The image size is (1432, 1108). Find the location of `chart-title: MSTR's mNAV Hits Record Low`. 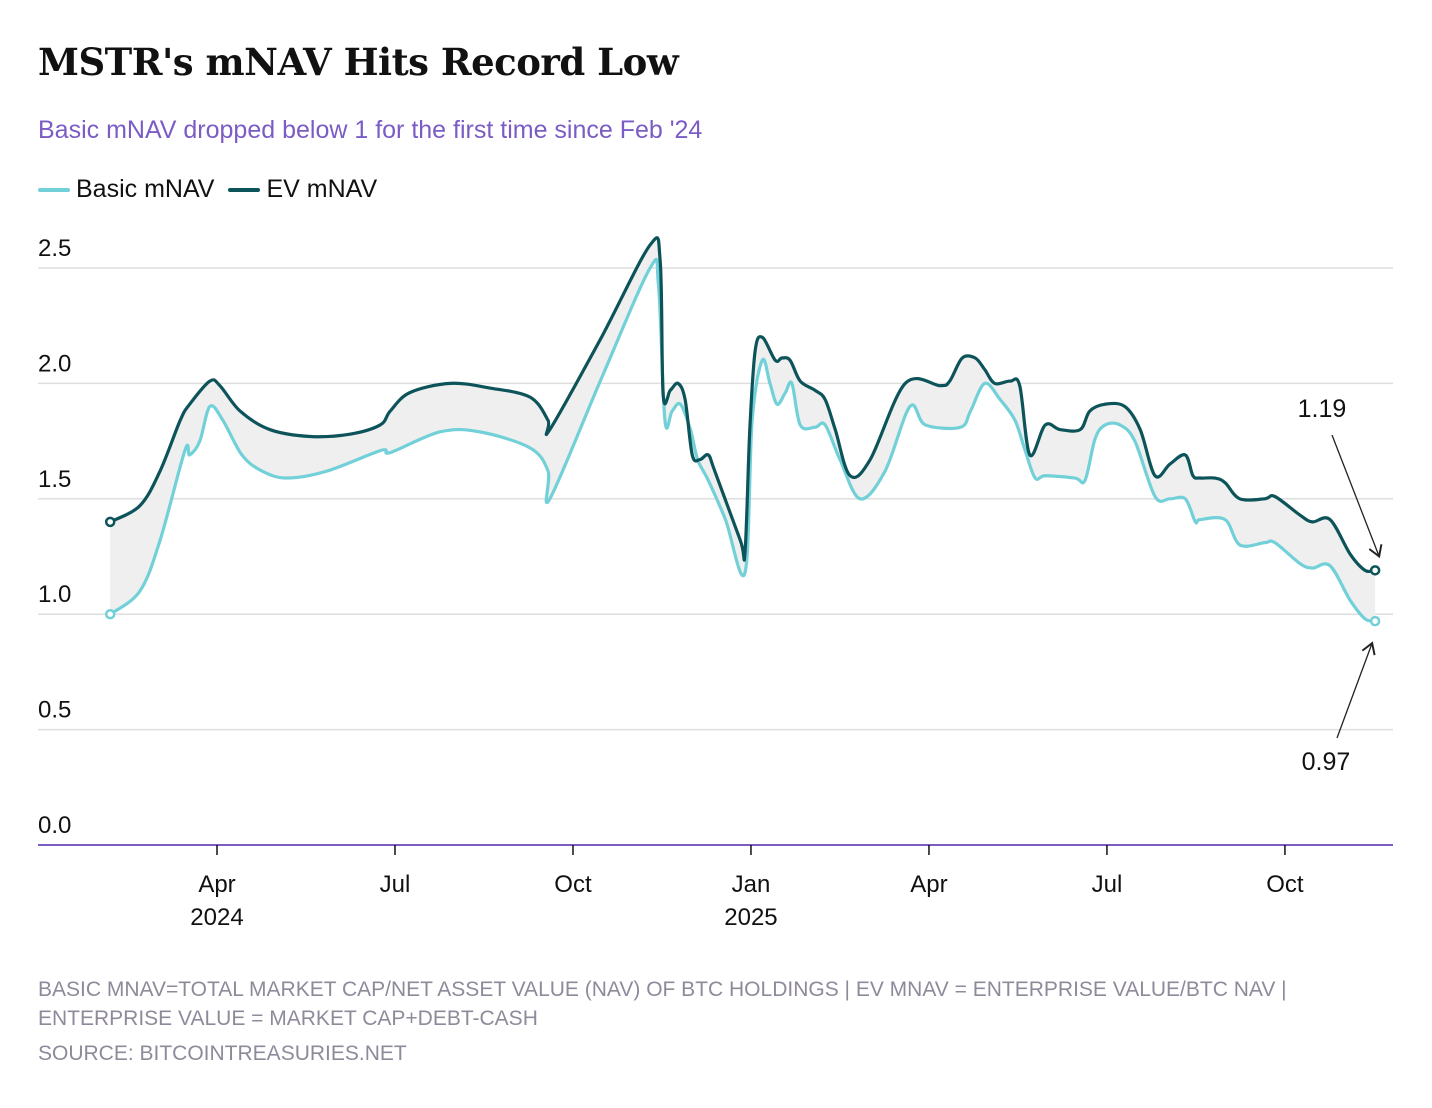

chart-title: MSTR's mNAV Hits Record Low is located at coordinates (358, 62).